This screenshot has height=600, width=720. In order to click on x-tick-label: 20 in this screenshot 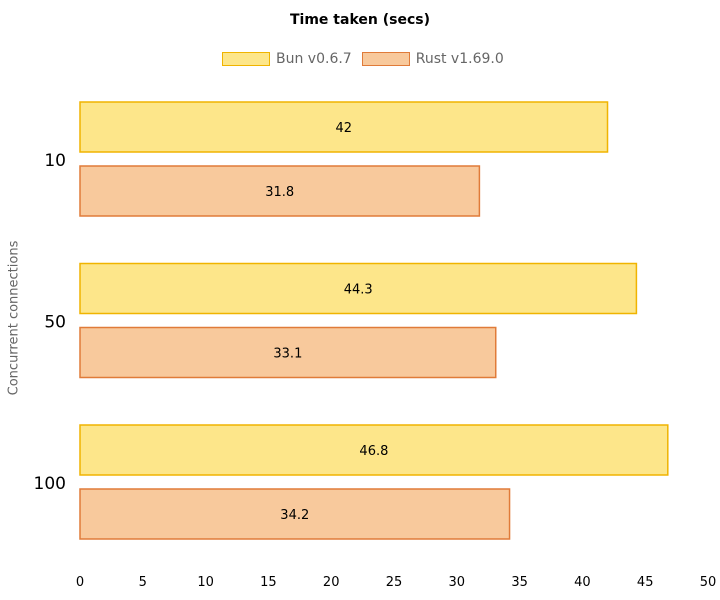, I will do `click(331, 582)`.